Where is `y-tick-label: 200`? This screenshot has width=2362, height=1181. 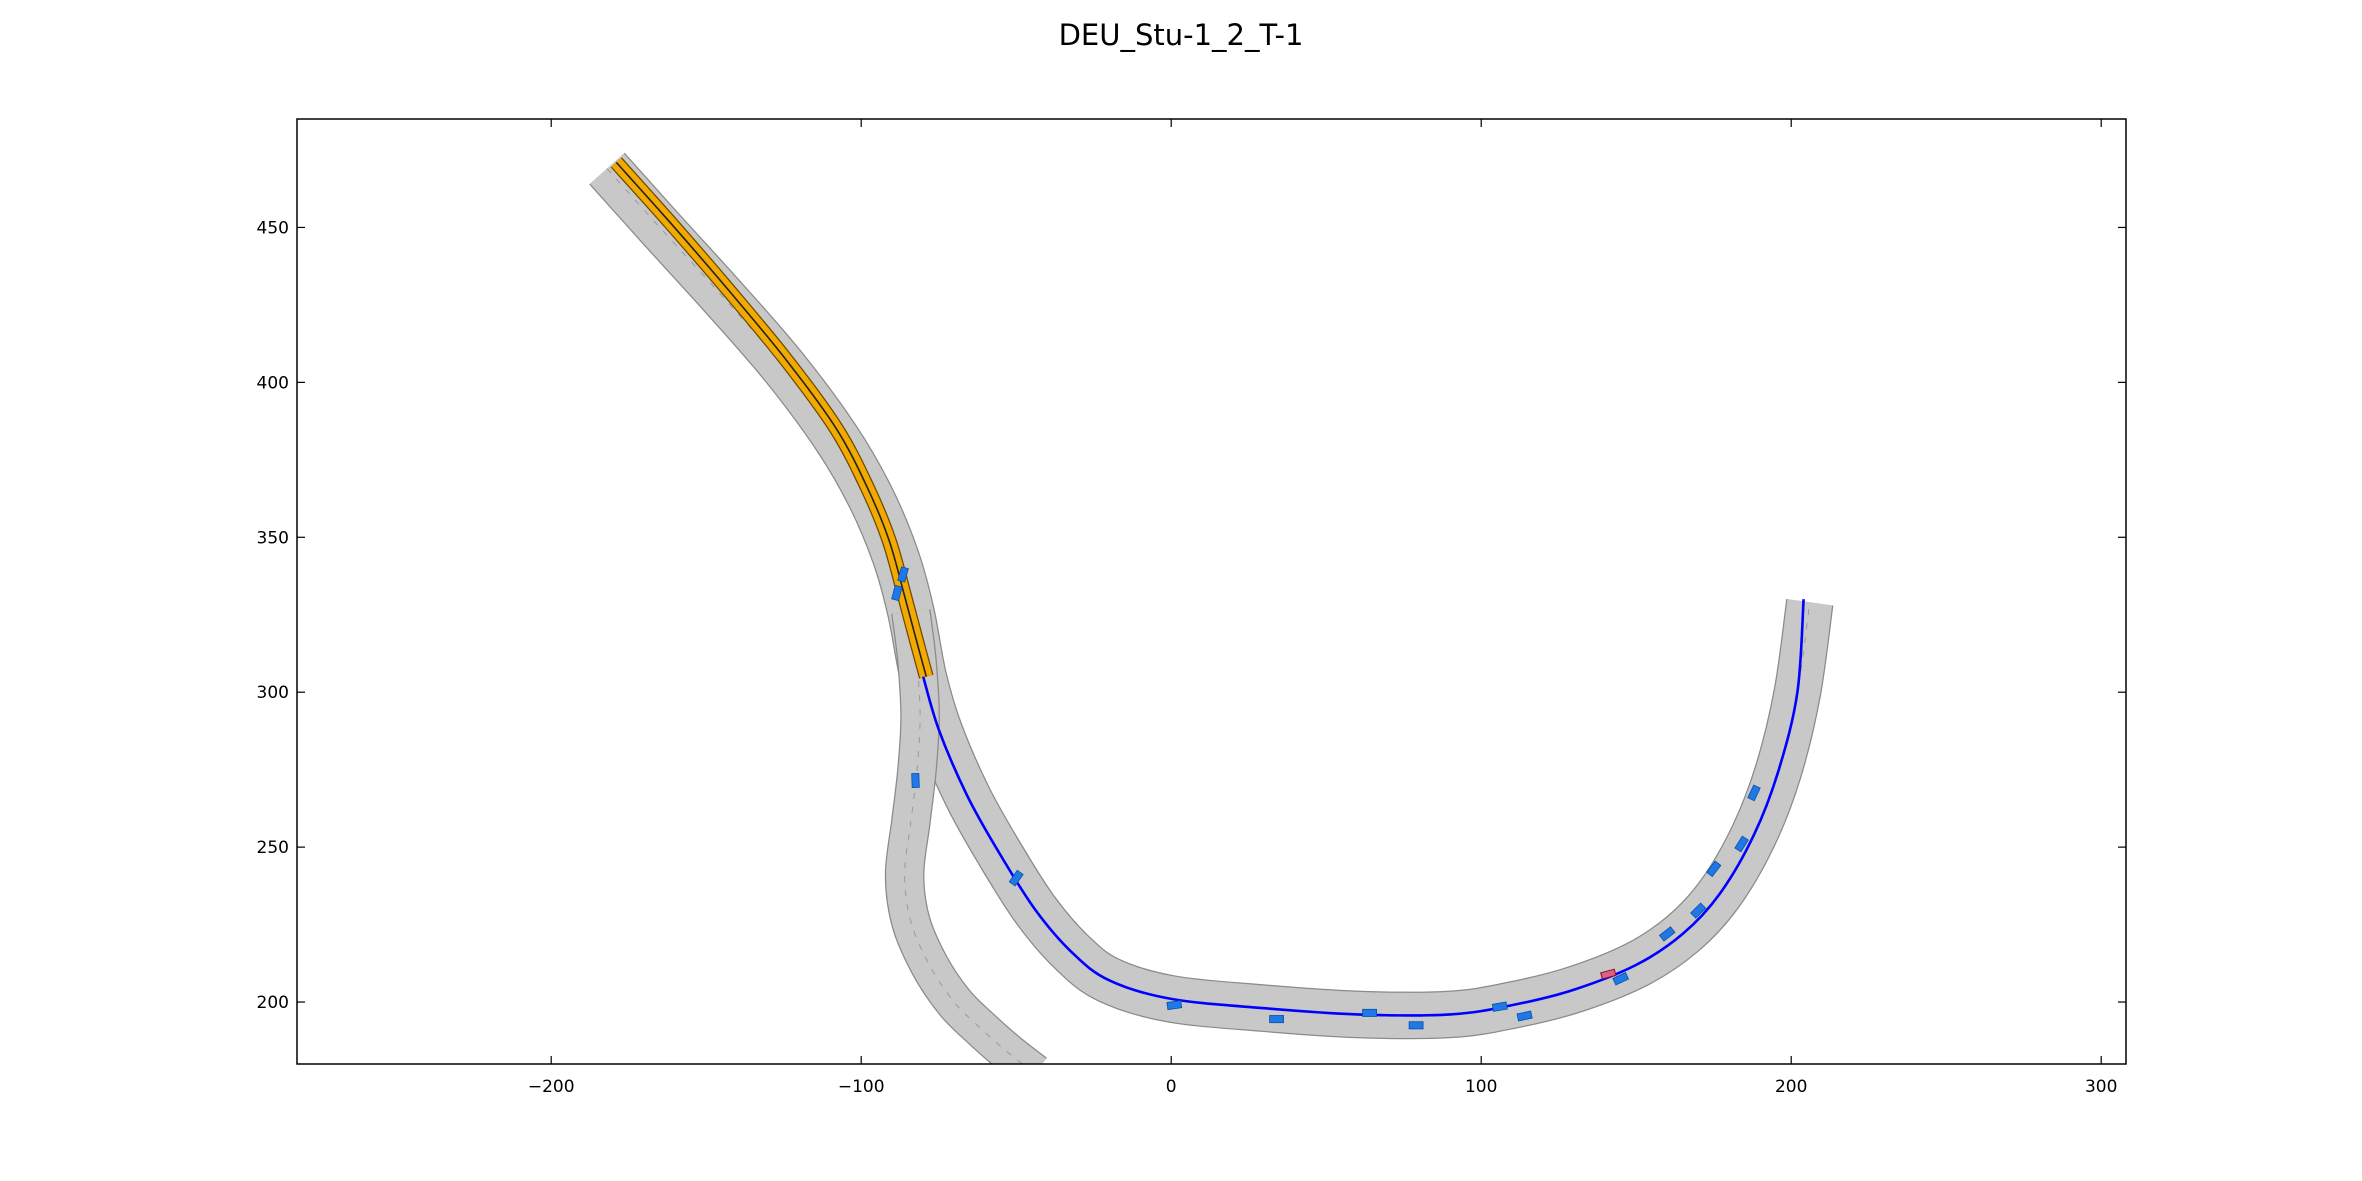 y-tick-label: 200 is located at coordinates (273, 1003).